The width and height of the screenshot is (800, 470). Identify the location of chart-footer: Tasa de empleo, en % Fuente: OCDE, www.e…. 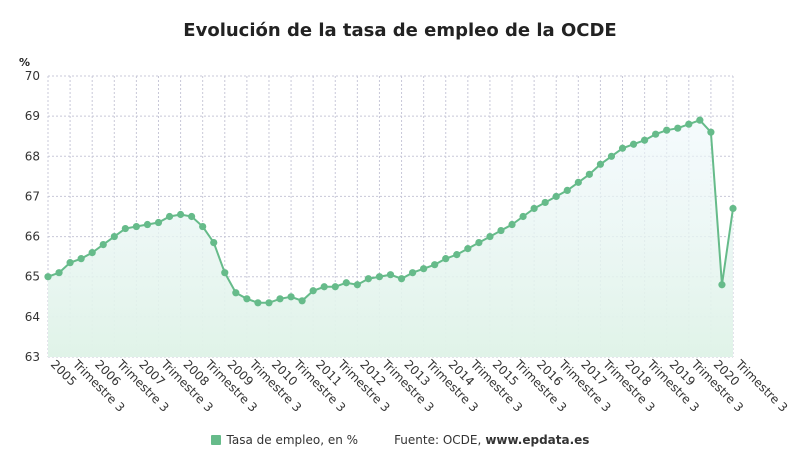
(400, 440).